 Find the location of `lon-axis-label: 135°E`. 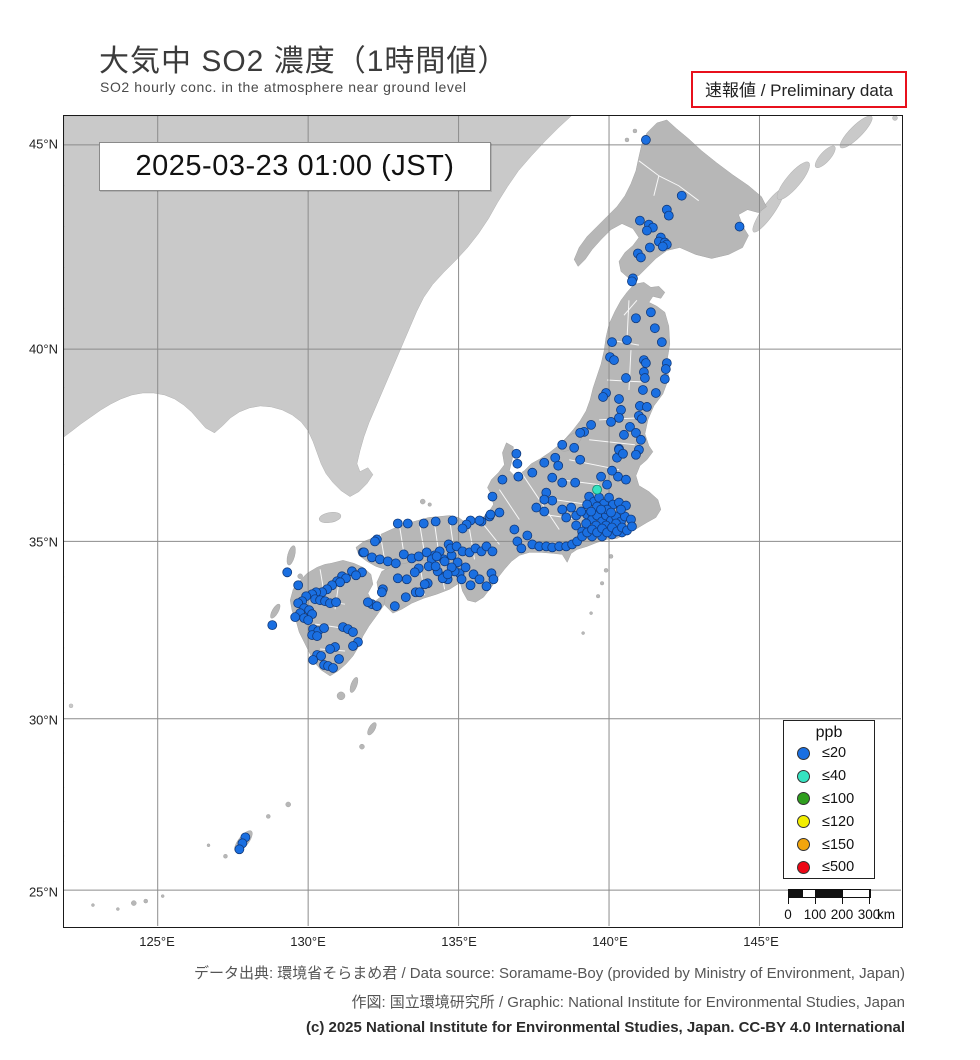

lon-axis-label: 135°E is located at coordinates (459, 941).